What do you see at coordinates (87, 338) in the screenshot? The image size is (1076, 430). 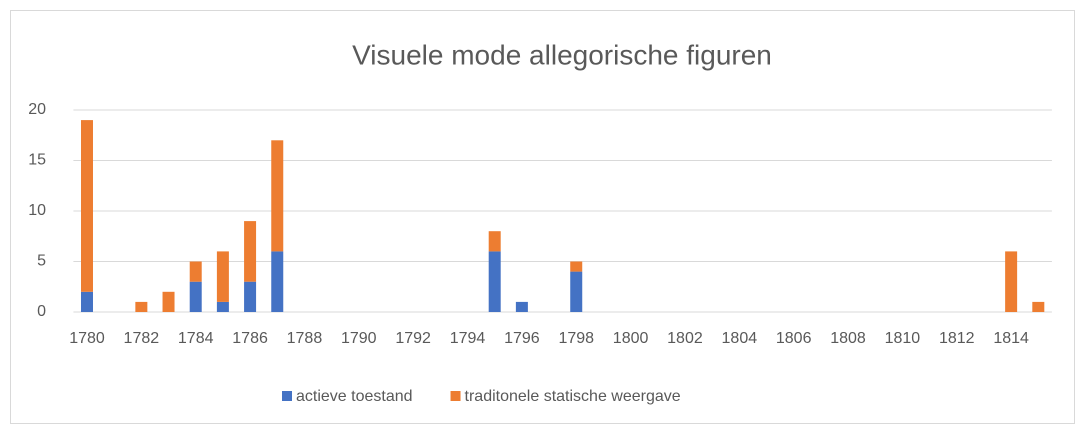 I see `x-tick-label: 1780` at bounding box center [87, 338].